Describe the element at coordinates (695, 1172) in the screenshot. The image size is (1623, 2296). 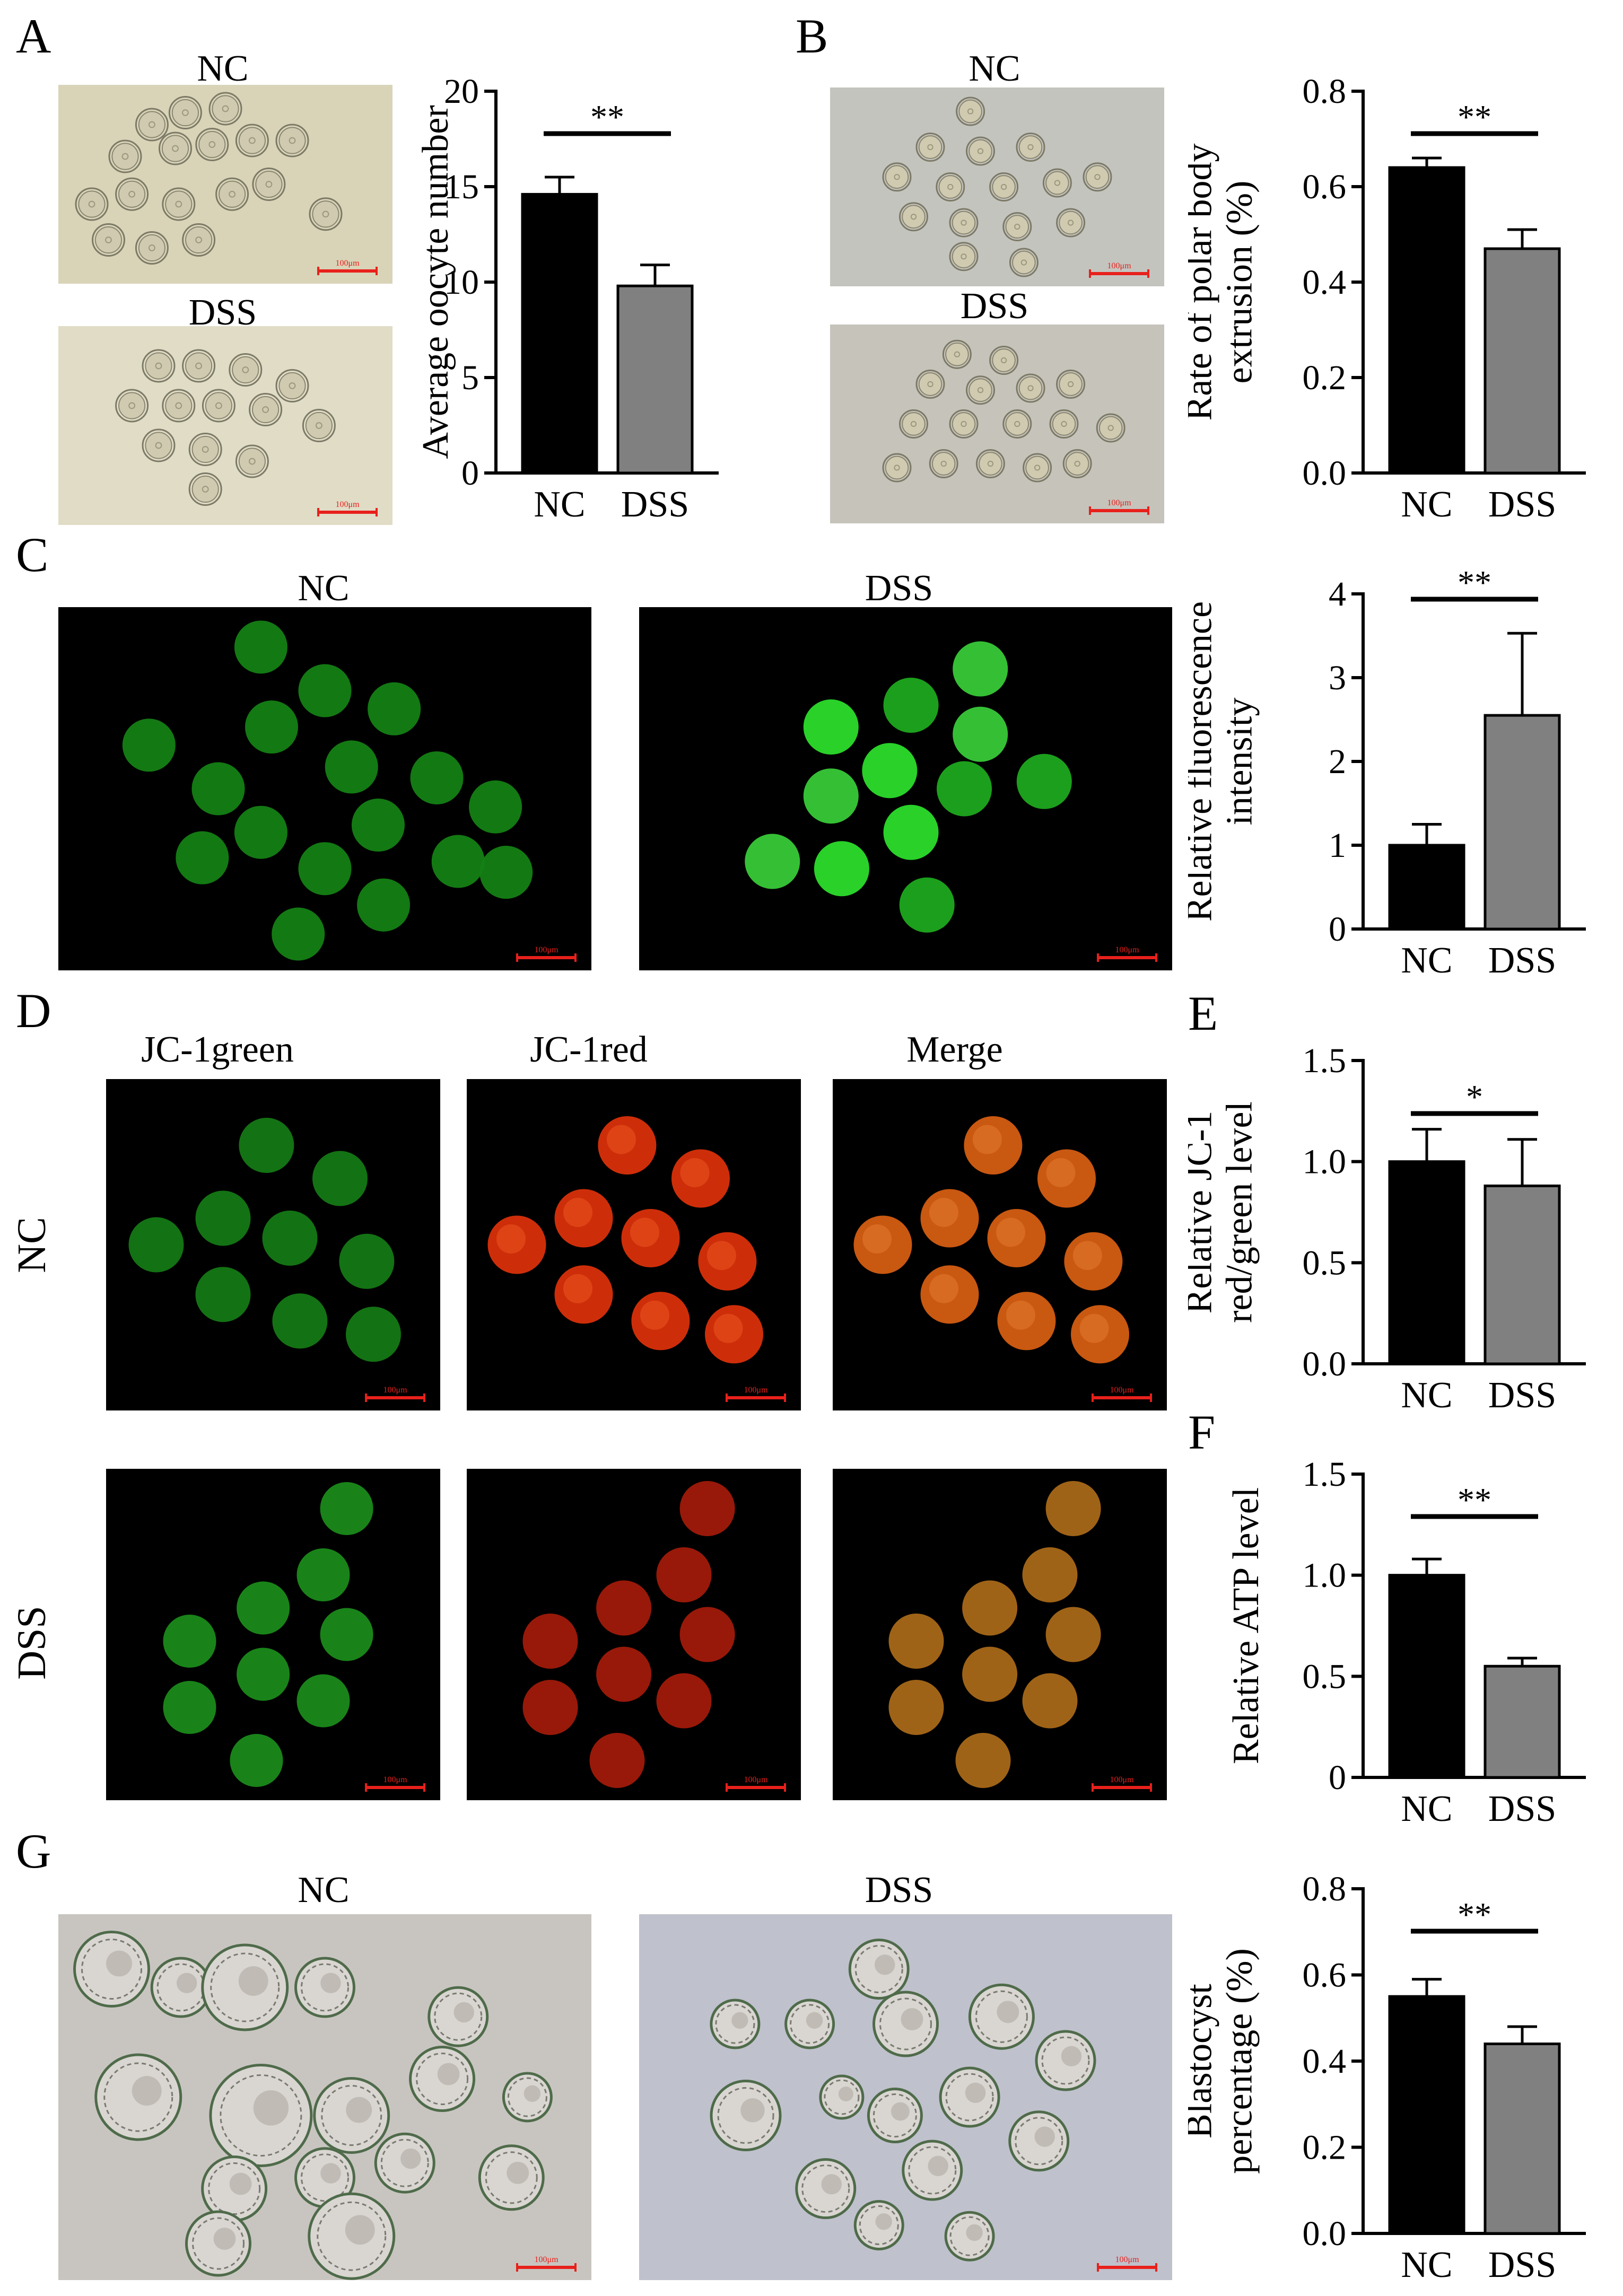
I see `oocyte-highlight` at that location.